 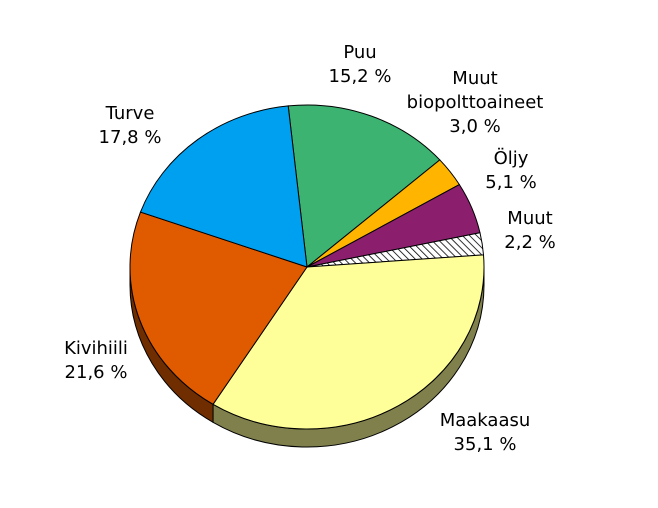 I want to click on slice-label-puu: Puu 15,2 %, so click(x=360, y=64).